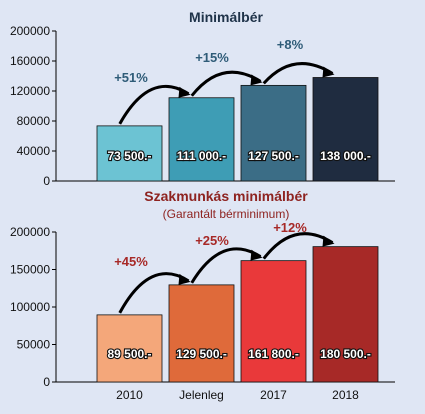 This screenshot has width=425, height=414. Describe the element at coordinates (345, 395) in the screenshot. I see `x-category-label: 2018` at that location.